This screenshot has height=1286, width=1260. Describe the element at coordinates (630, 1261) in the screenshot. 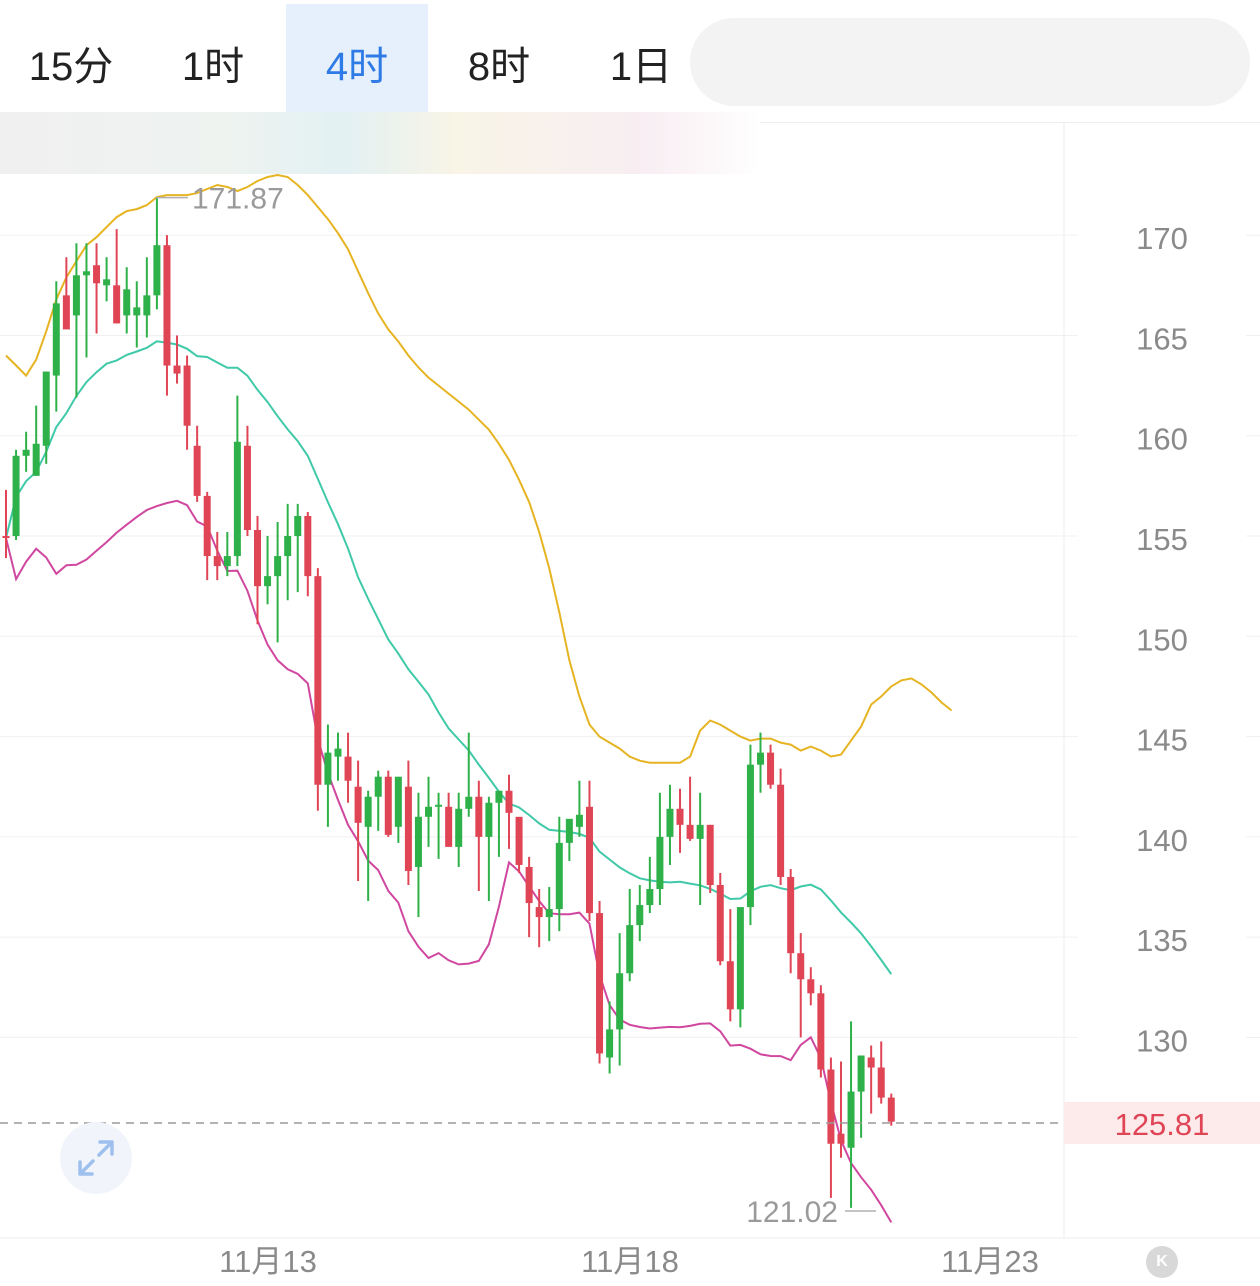

I see `x-tick-label: 11月18` at that location.